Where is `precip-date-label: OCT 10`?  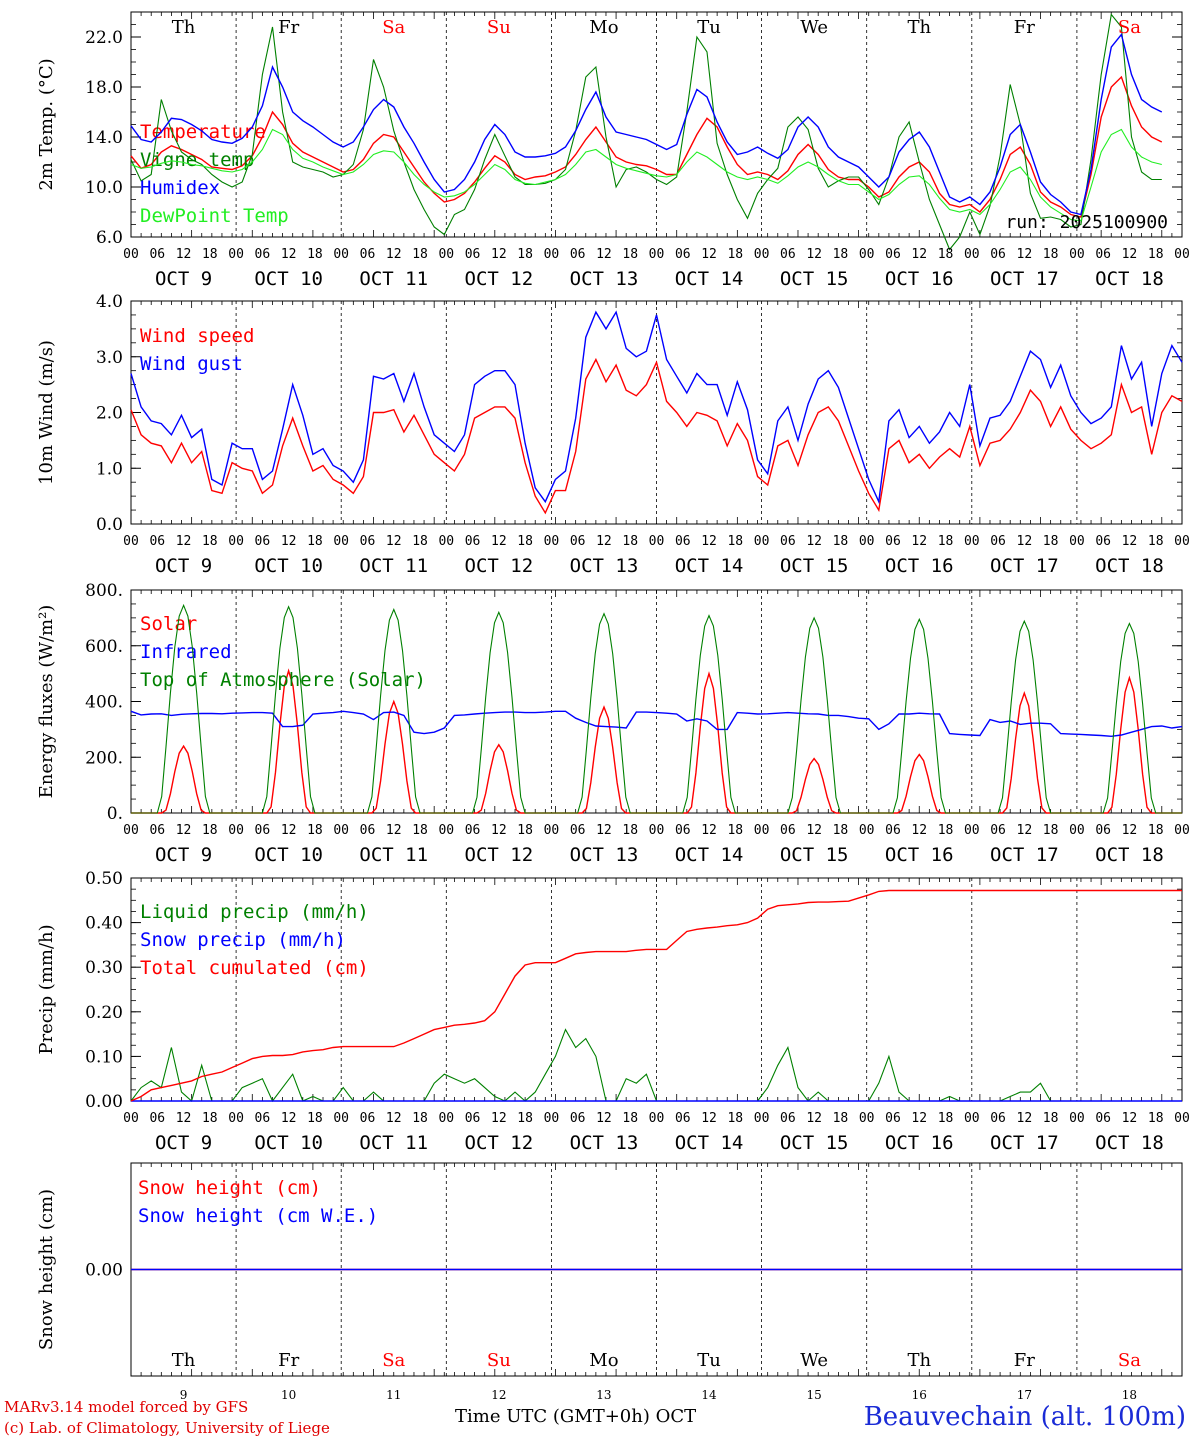
precip-date-label: OCT 10 is located at coordinates (288, 1143).